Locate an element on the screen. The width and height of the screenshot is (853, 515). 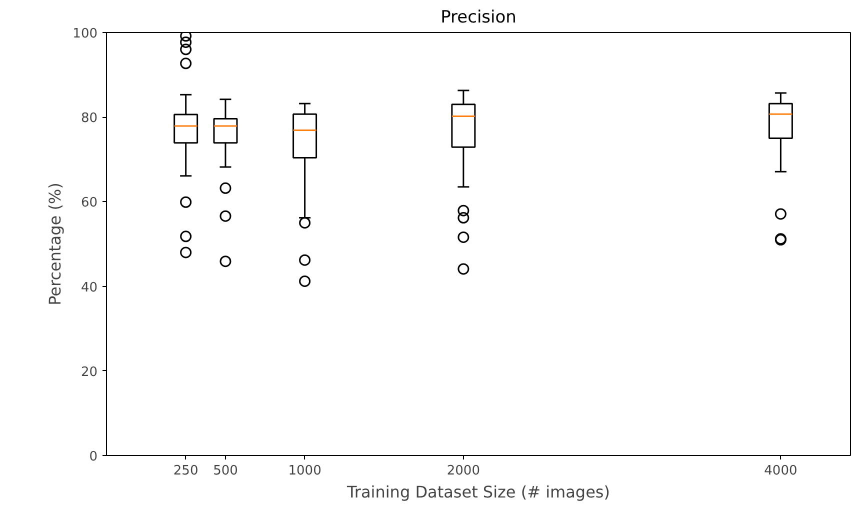
x-tick-label: 500 is located at coordinates (225, 471).